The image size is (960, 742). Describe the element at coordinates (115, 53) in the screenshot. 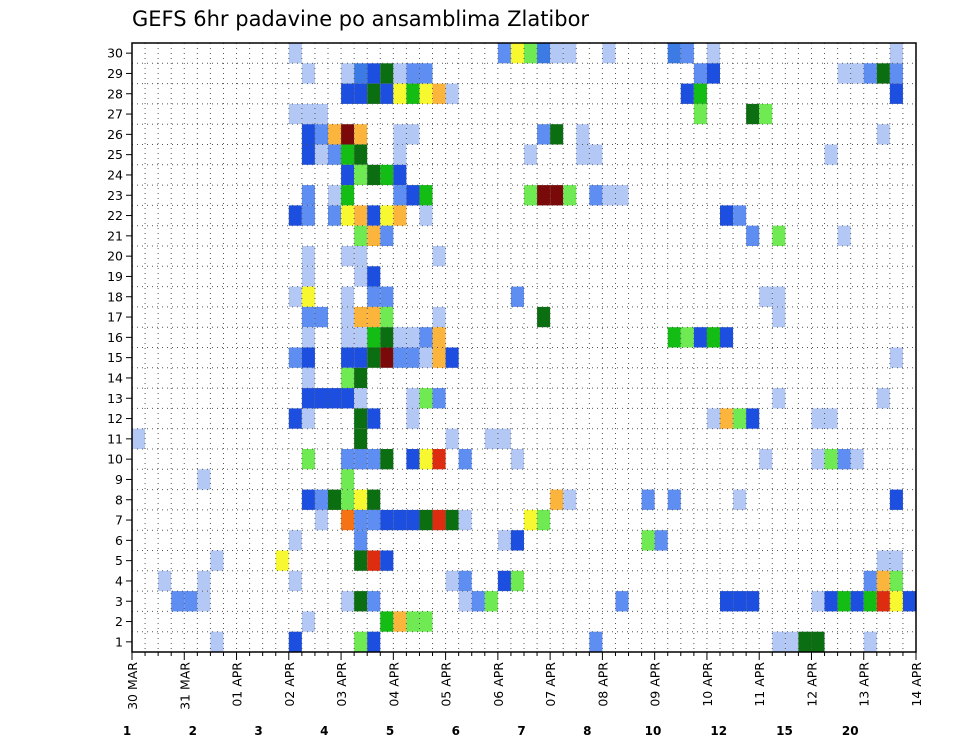

I see `y-tick-label: 30` at that location.